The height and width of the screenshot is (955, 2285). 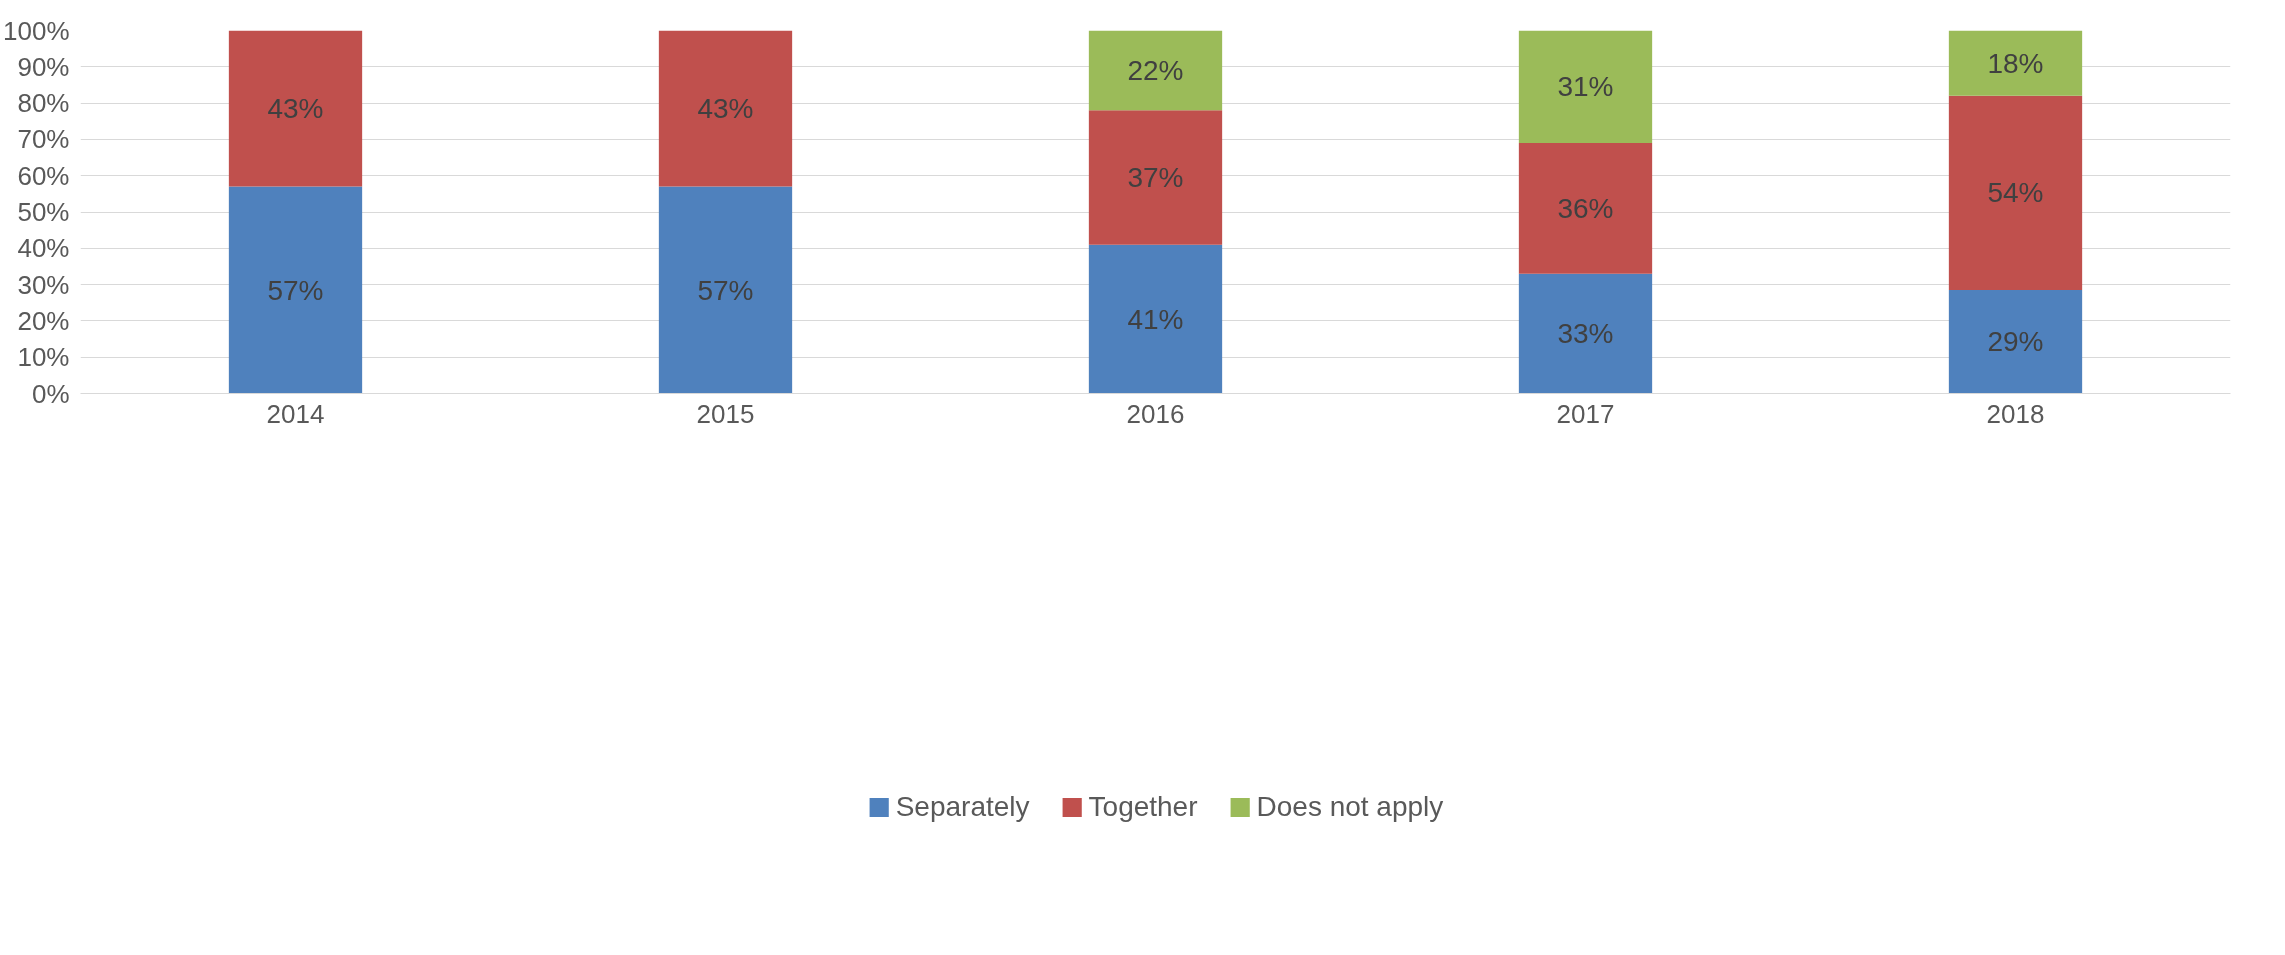 I want to click on y-tick-label: 80%, so click(x=43, y=103).